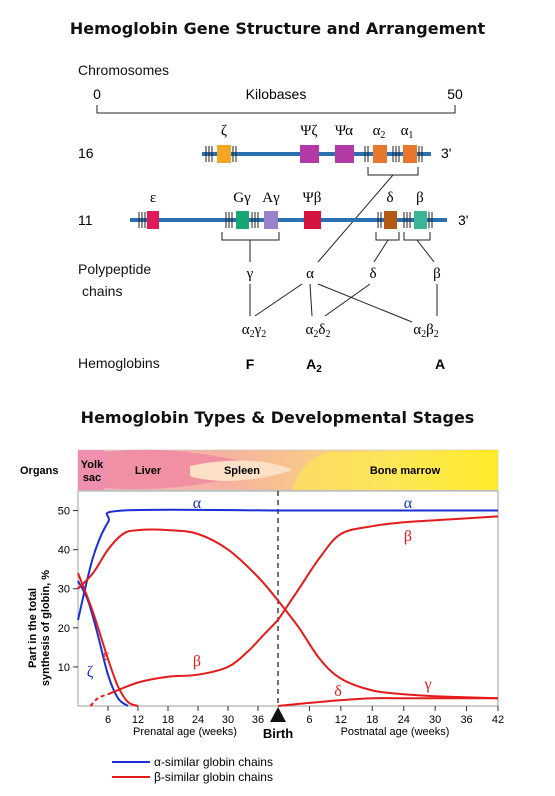  Describe the element at coordinates (198, 720) in the screenshot. I see `x-tick-label-prenatal: 24` at that location.